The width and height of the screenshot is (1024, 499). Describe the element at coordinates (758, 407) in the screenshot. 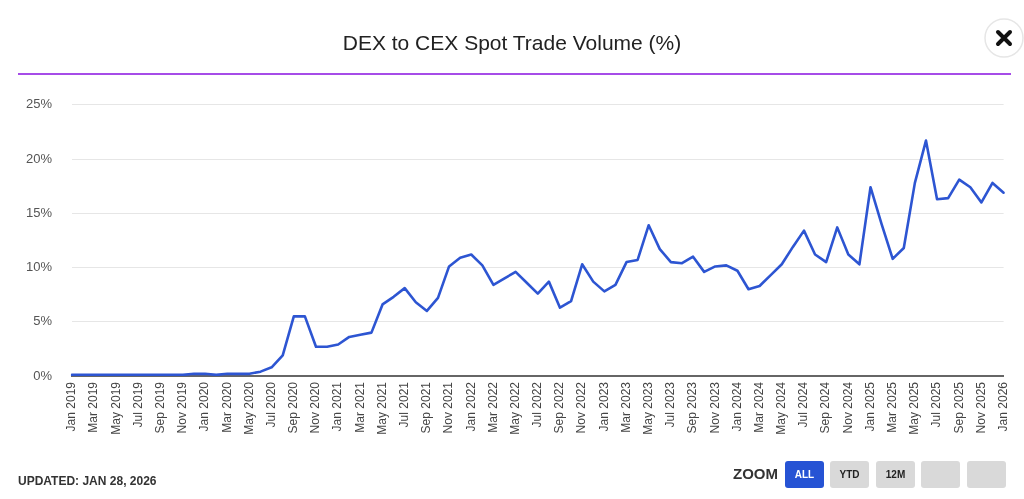

I see `x-tick-label: Mar 2024` at that location.